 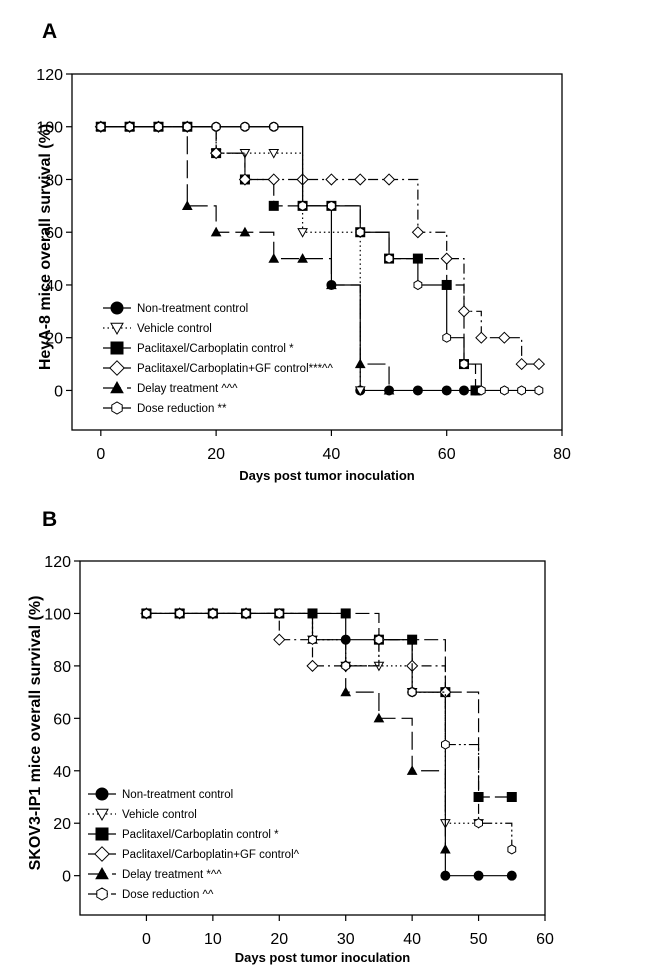 I want to click on x-tick-label: 0, so click(x=100, y=454).